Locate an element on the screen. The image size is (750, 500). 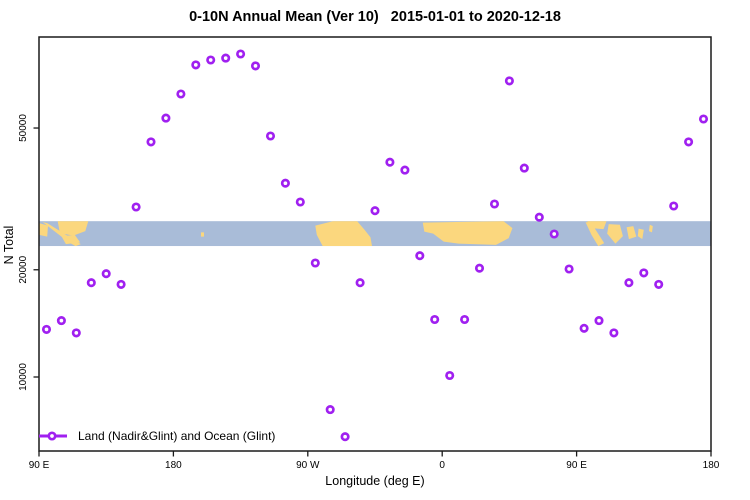
legend-marker-icon is located at coordinates (53, 436).